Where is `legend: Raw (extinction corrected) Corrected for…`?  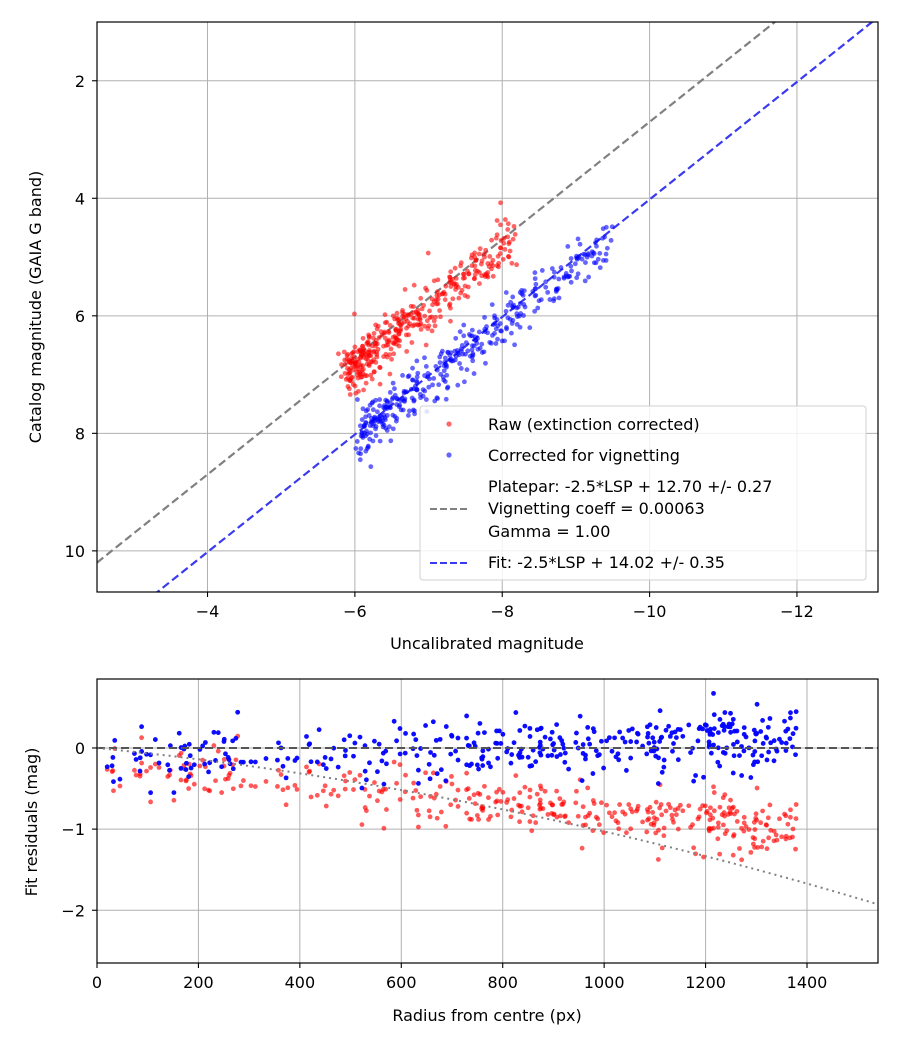 legend: Raw (extinction corrected) Corrected for… is located at coordinates (643, 493).